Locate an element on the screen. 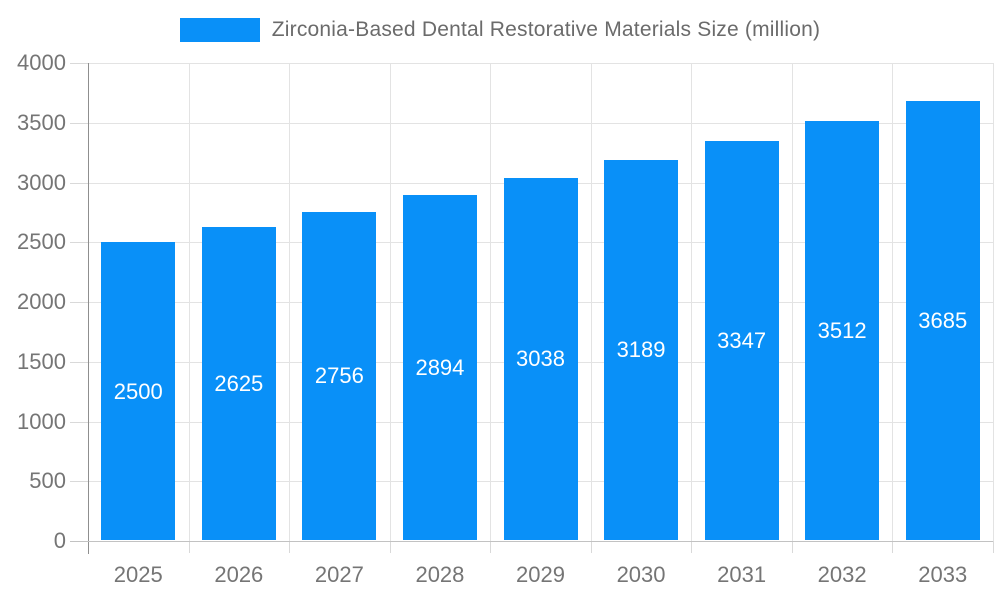  bar-2031 is located at coordinates (741, 340).